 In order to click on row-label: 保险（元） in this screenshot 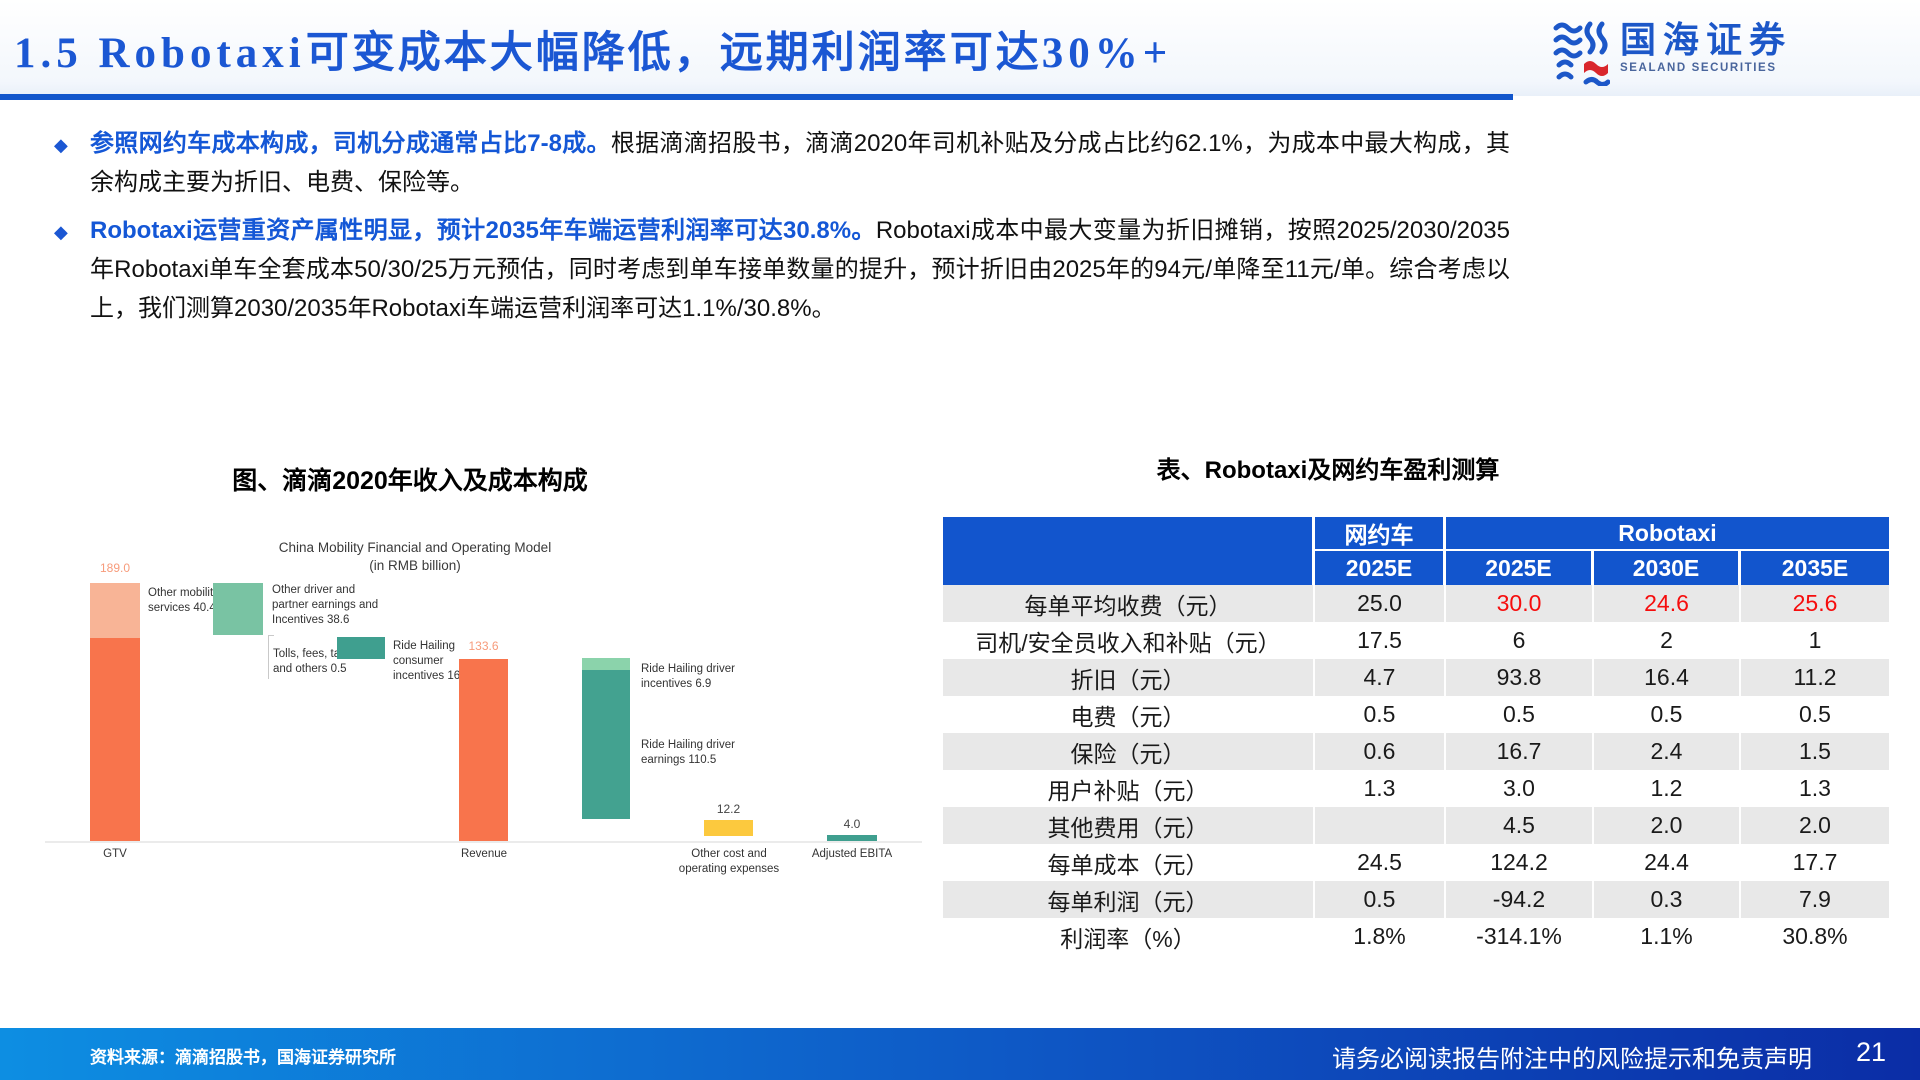, I will do `click(1129, 751)`.